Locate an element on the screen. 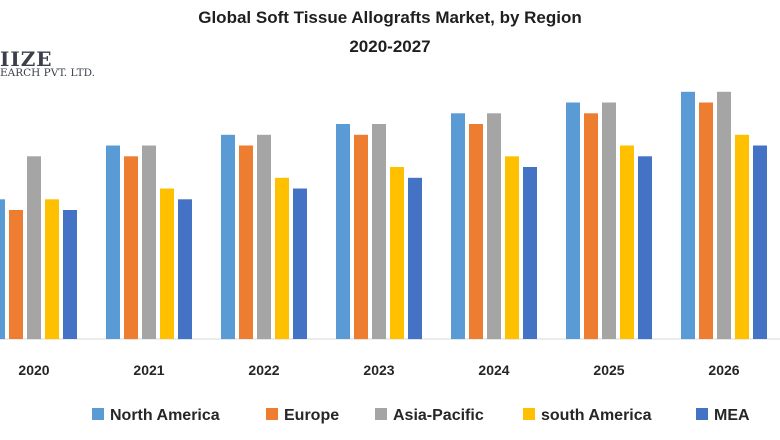 The image size is (780, 440). legend-label: south America is located at coordinates (596, 415).